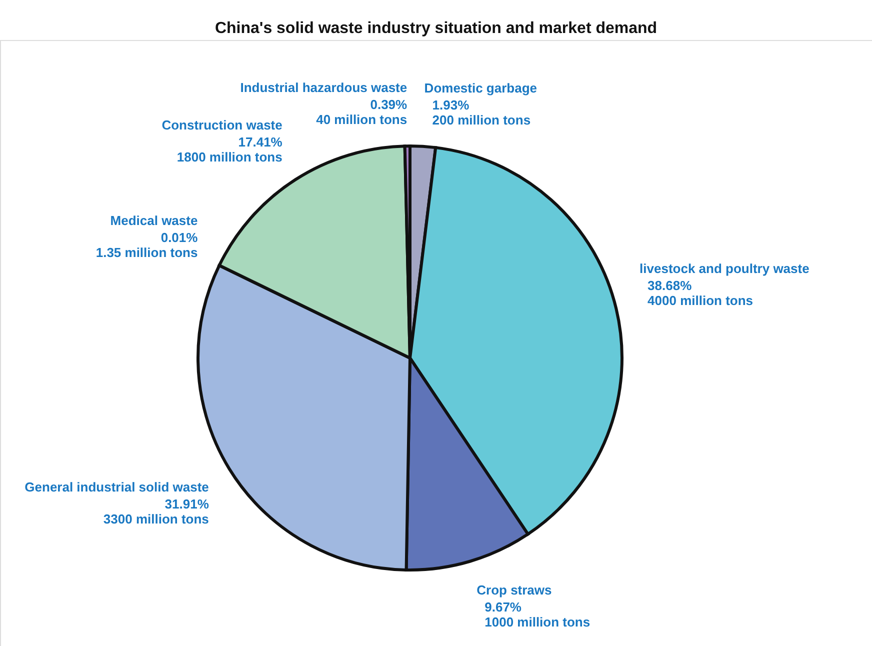  I want to click on slice-label: Medical waste, so click(154, 220).